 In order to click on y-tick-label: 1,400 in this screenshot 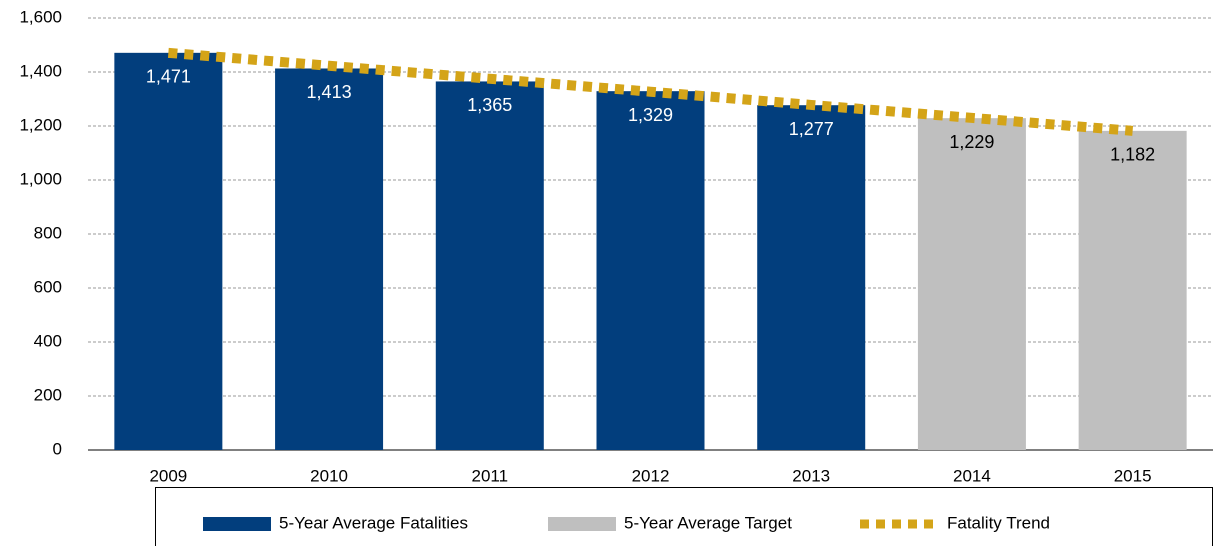, I will do `click(40, 70)`.